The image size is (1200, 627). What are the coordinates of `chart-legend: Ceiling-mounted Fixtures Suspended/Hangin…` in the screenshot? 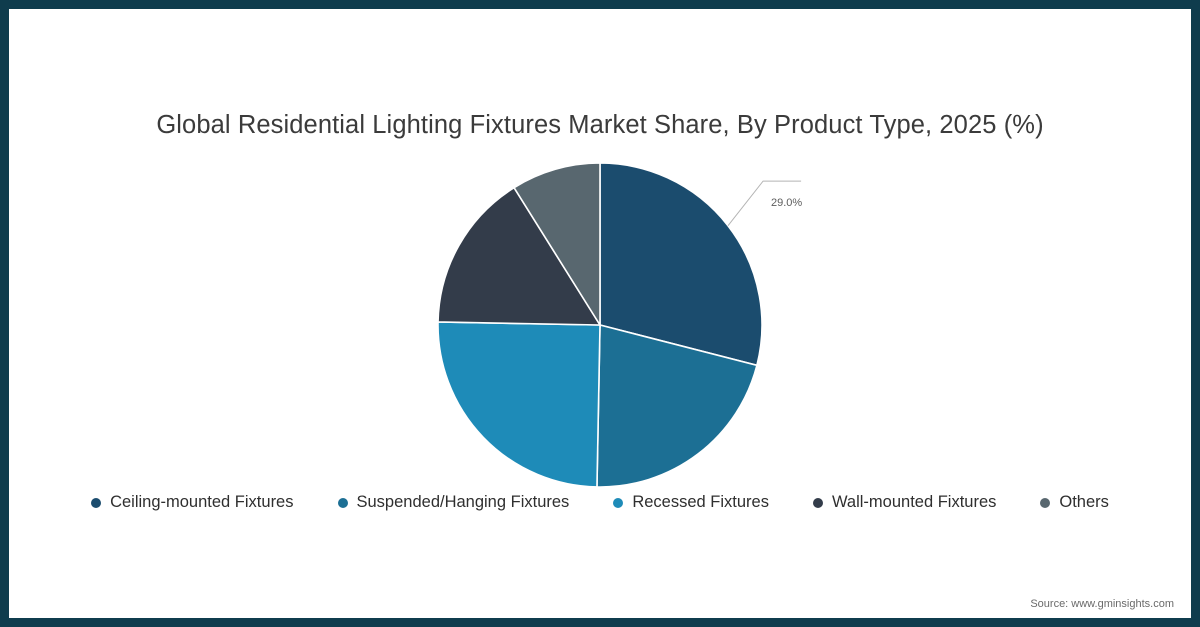 It's located at (600, 502).